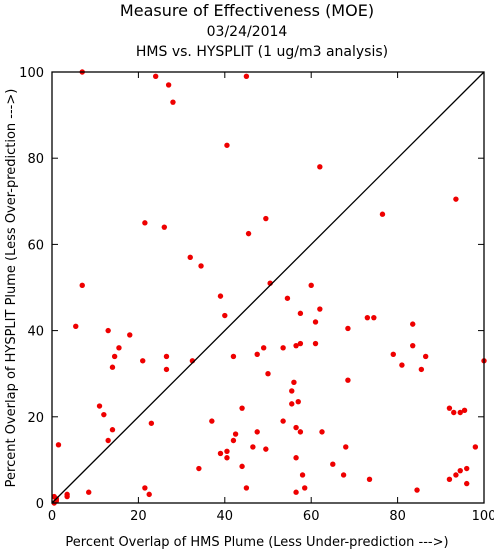  Describe the element at coordinates (35, 418) in the screenshot. I see `y-tick-label: 20` at that location.